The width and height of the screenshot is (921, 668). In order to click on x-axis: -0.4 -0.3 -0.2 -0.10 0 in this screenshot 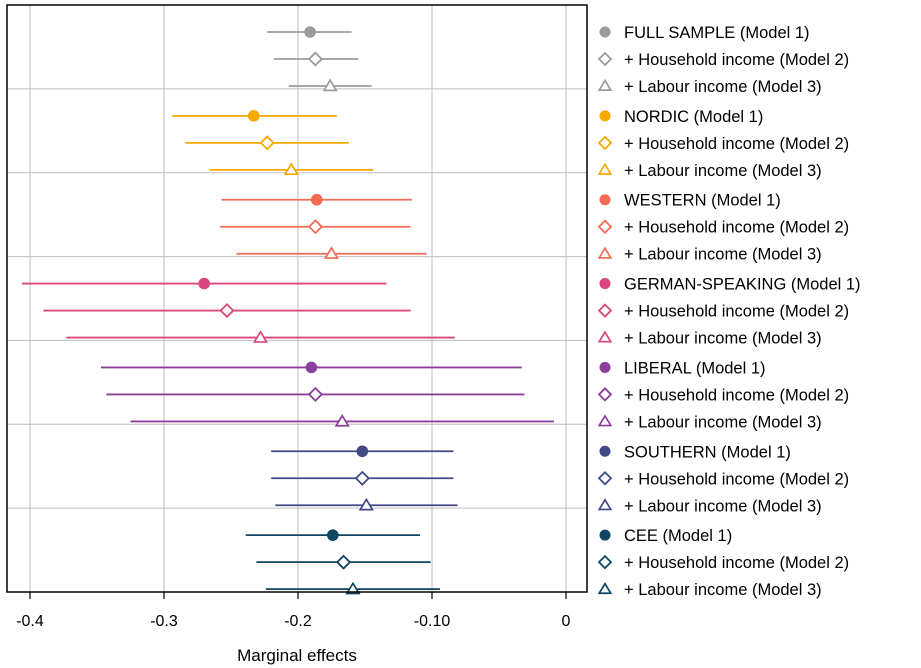, I will do `click(293, 611)`.